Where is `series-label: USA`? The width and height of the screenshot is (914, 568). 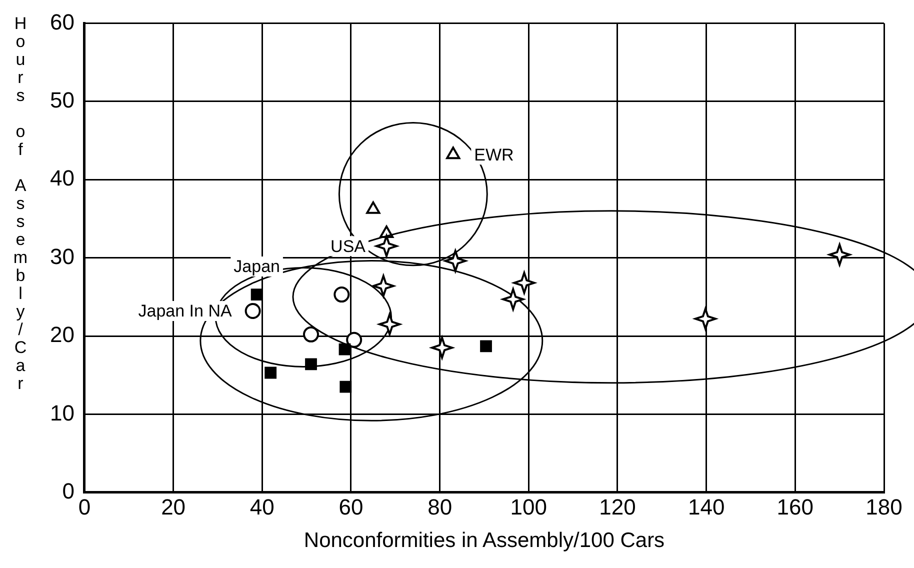 series-label: USA is located at coordinates (348, 246).